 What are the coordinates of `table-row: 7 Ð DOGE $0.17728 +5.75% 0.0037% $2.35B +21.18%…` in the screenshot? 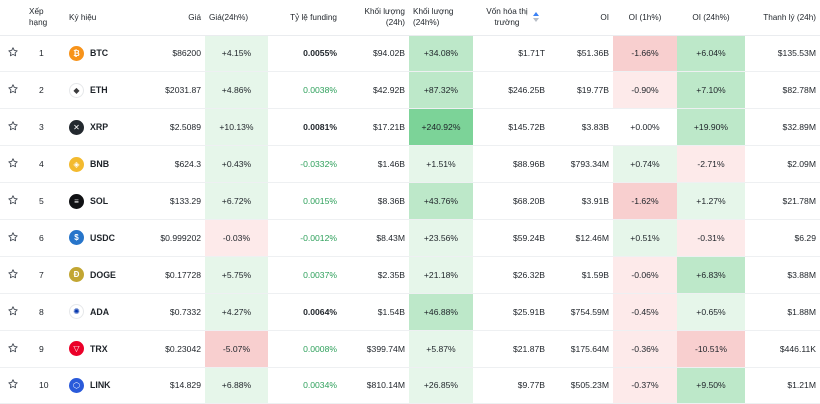 It's located at (410, 275).